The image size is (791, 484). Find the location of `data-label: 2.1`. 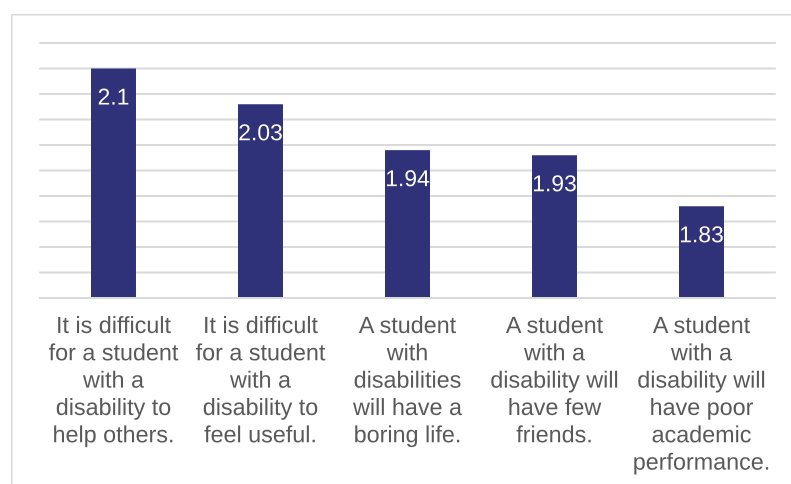

data-label: 2.1 is located at coordinates (113, 96).